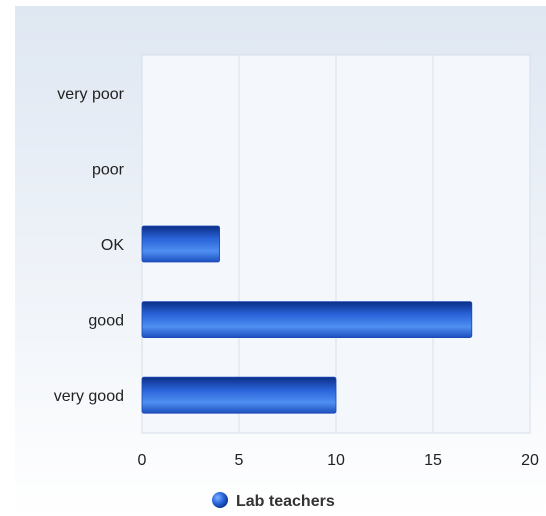  What do you see at coordinates (108, 169) in the screenshot?
I see `y-category-label-1: poor` at bounding box center [108, 169].